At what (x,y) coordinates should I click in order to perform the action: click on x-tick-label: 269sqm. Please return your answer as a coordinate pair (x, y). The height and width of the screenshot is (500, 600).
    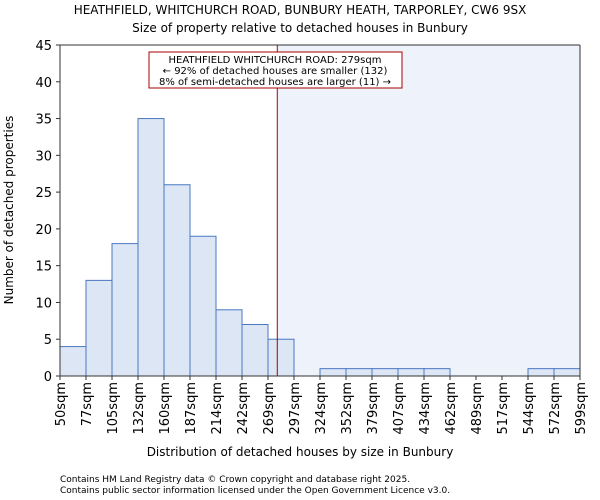
    Looking at the image, I should click on (269, 408).